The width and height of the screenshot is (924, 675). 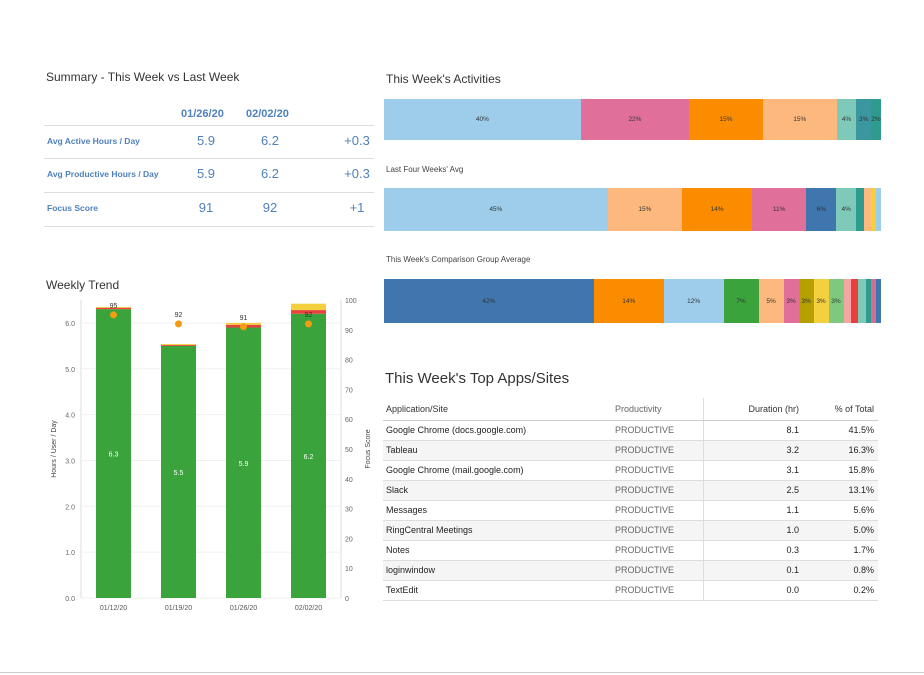 What do you see at coordinates (841, 430) in the screenshot?
I see `app-pct: 41.5%` at bounding box center [841, 430].